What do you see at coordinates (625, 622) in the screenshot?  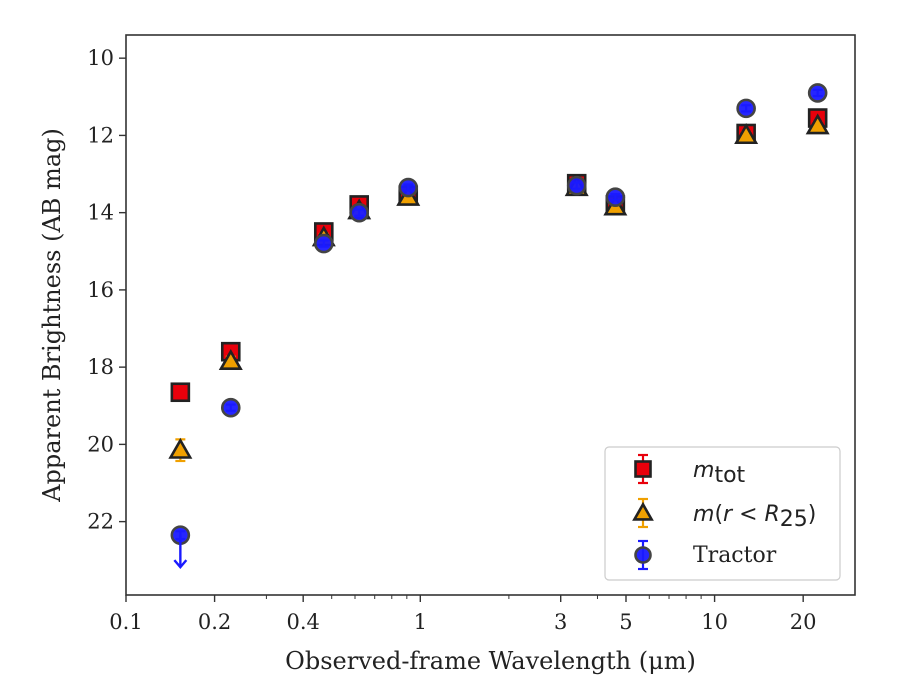 I see `x-tick-label: 5` at bounding box center [625, 622].